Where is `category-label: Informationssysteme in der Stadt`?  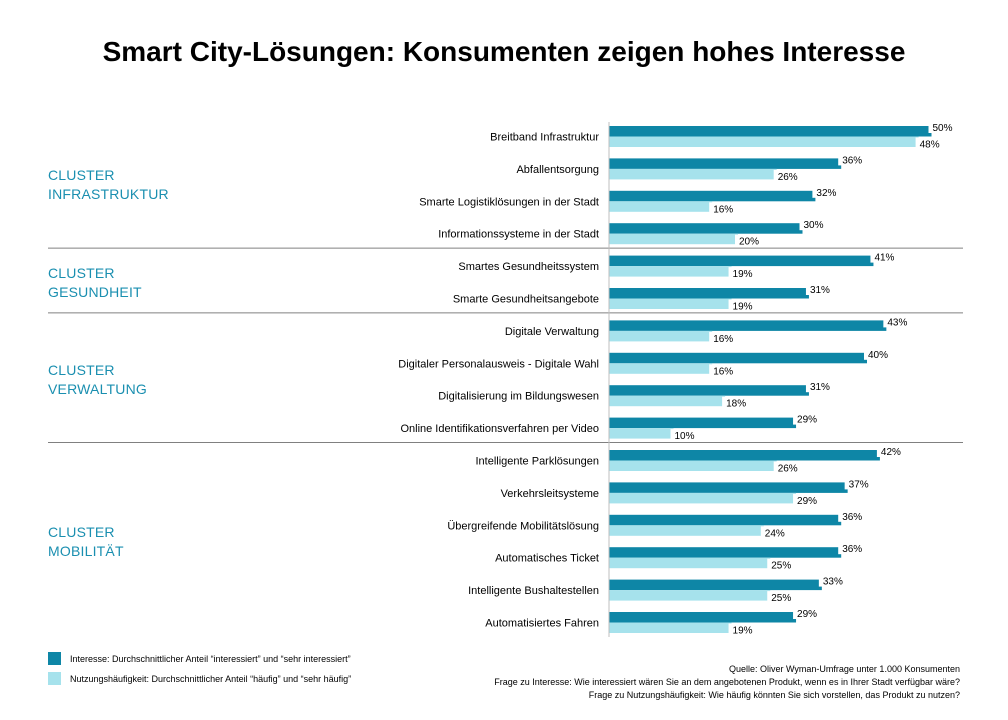
category-label: Informationssysteme in der Stadt is located at coordinates (518, 235).